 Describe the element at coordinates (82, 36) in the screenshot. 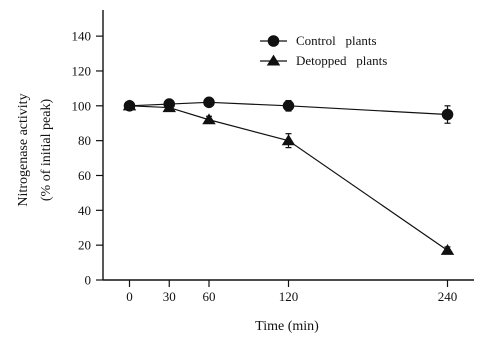

I see `y-tick-label: 140` at that location.